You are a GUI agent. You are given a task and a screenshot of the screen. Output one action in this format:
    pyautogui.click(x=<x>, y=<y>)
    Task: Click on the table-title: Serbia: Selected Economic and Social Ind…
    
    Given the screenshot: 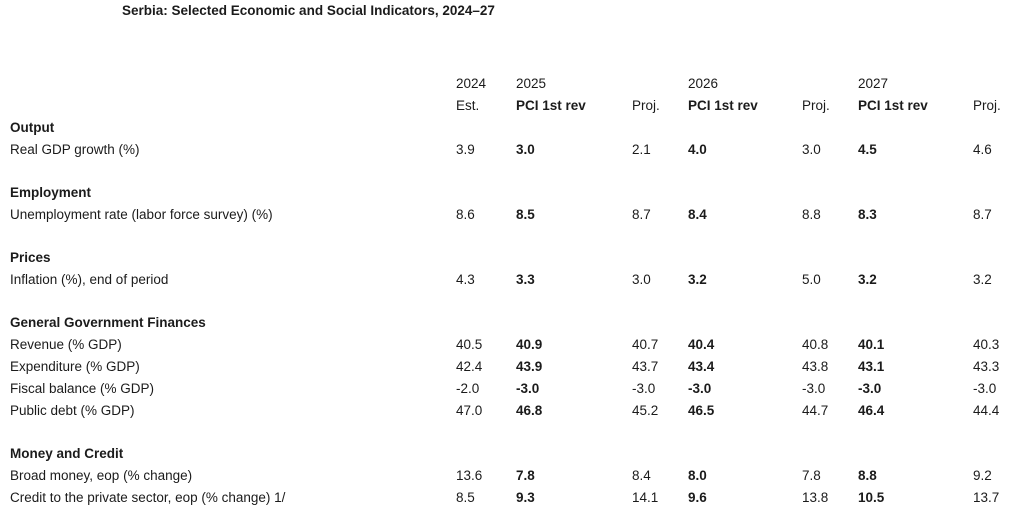 What is the action you would take?
    pyautogui.click(x=308, y=10)
    